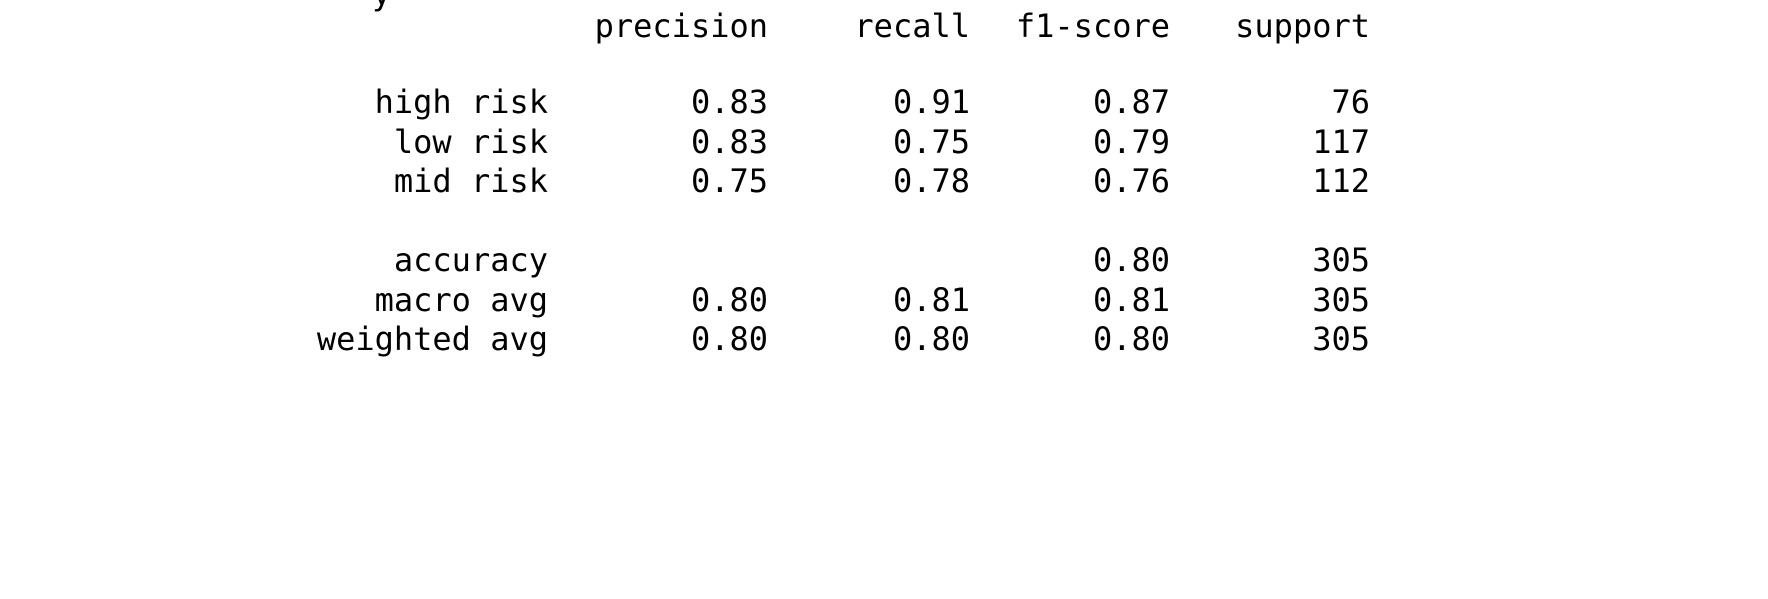 The height and width of the screenshot is (599, 1768). Describe the element at coordinates (931, 102) in the screenshot. I see `recall-value: 0.91` at that location.